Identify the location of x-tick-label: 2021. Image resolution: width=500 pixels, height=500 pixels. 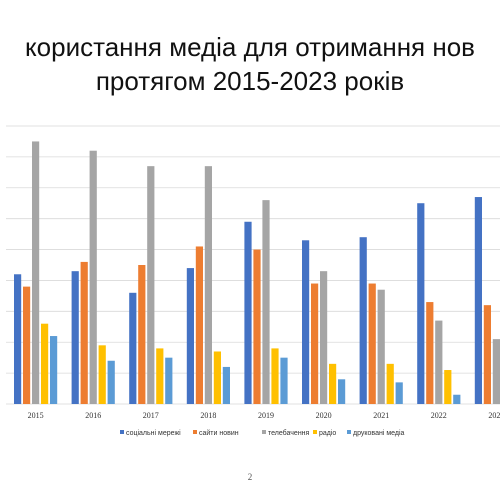
(381, 415).